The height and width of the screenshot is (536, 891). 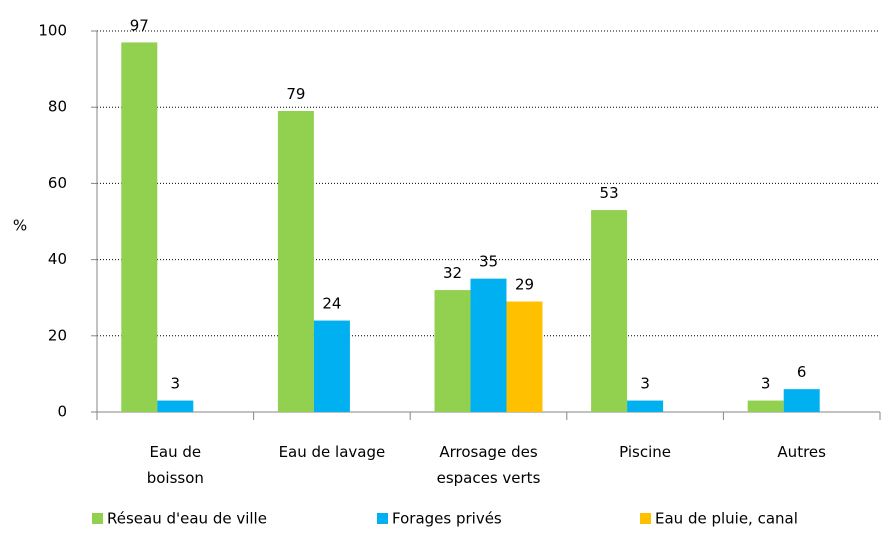 What do you see at coordinates (52, 31) in the screenshot?
I see `y-tick-label: 100` at bounding box center [52, 31].